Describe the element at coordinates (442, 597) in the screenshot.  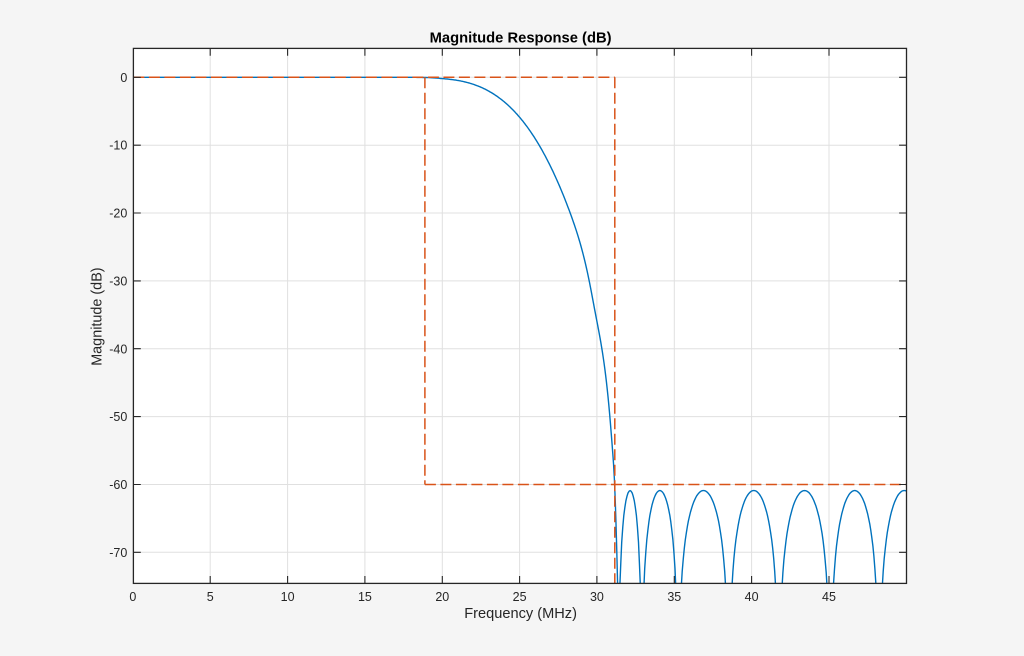
I see `svg-text: 20` at that location.